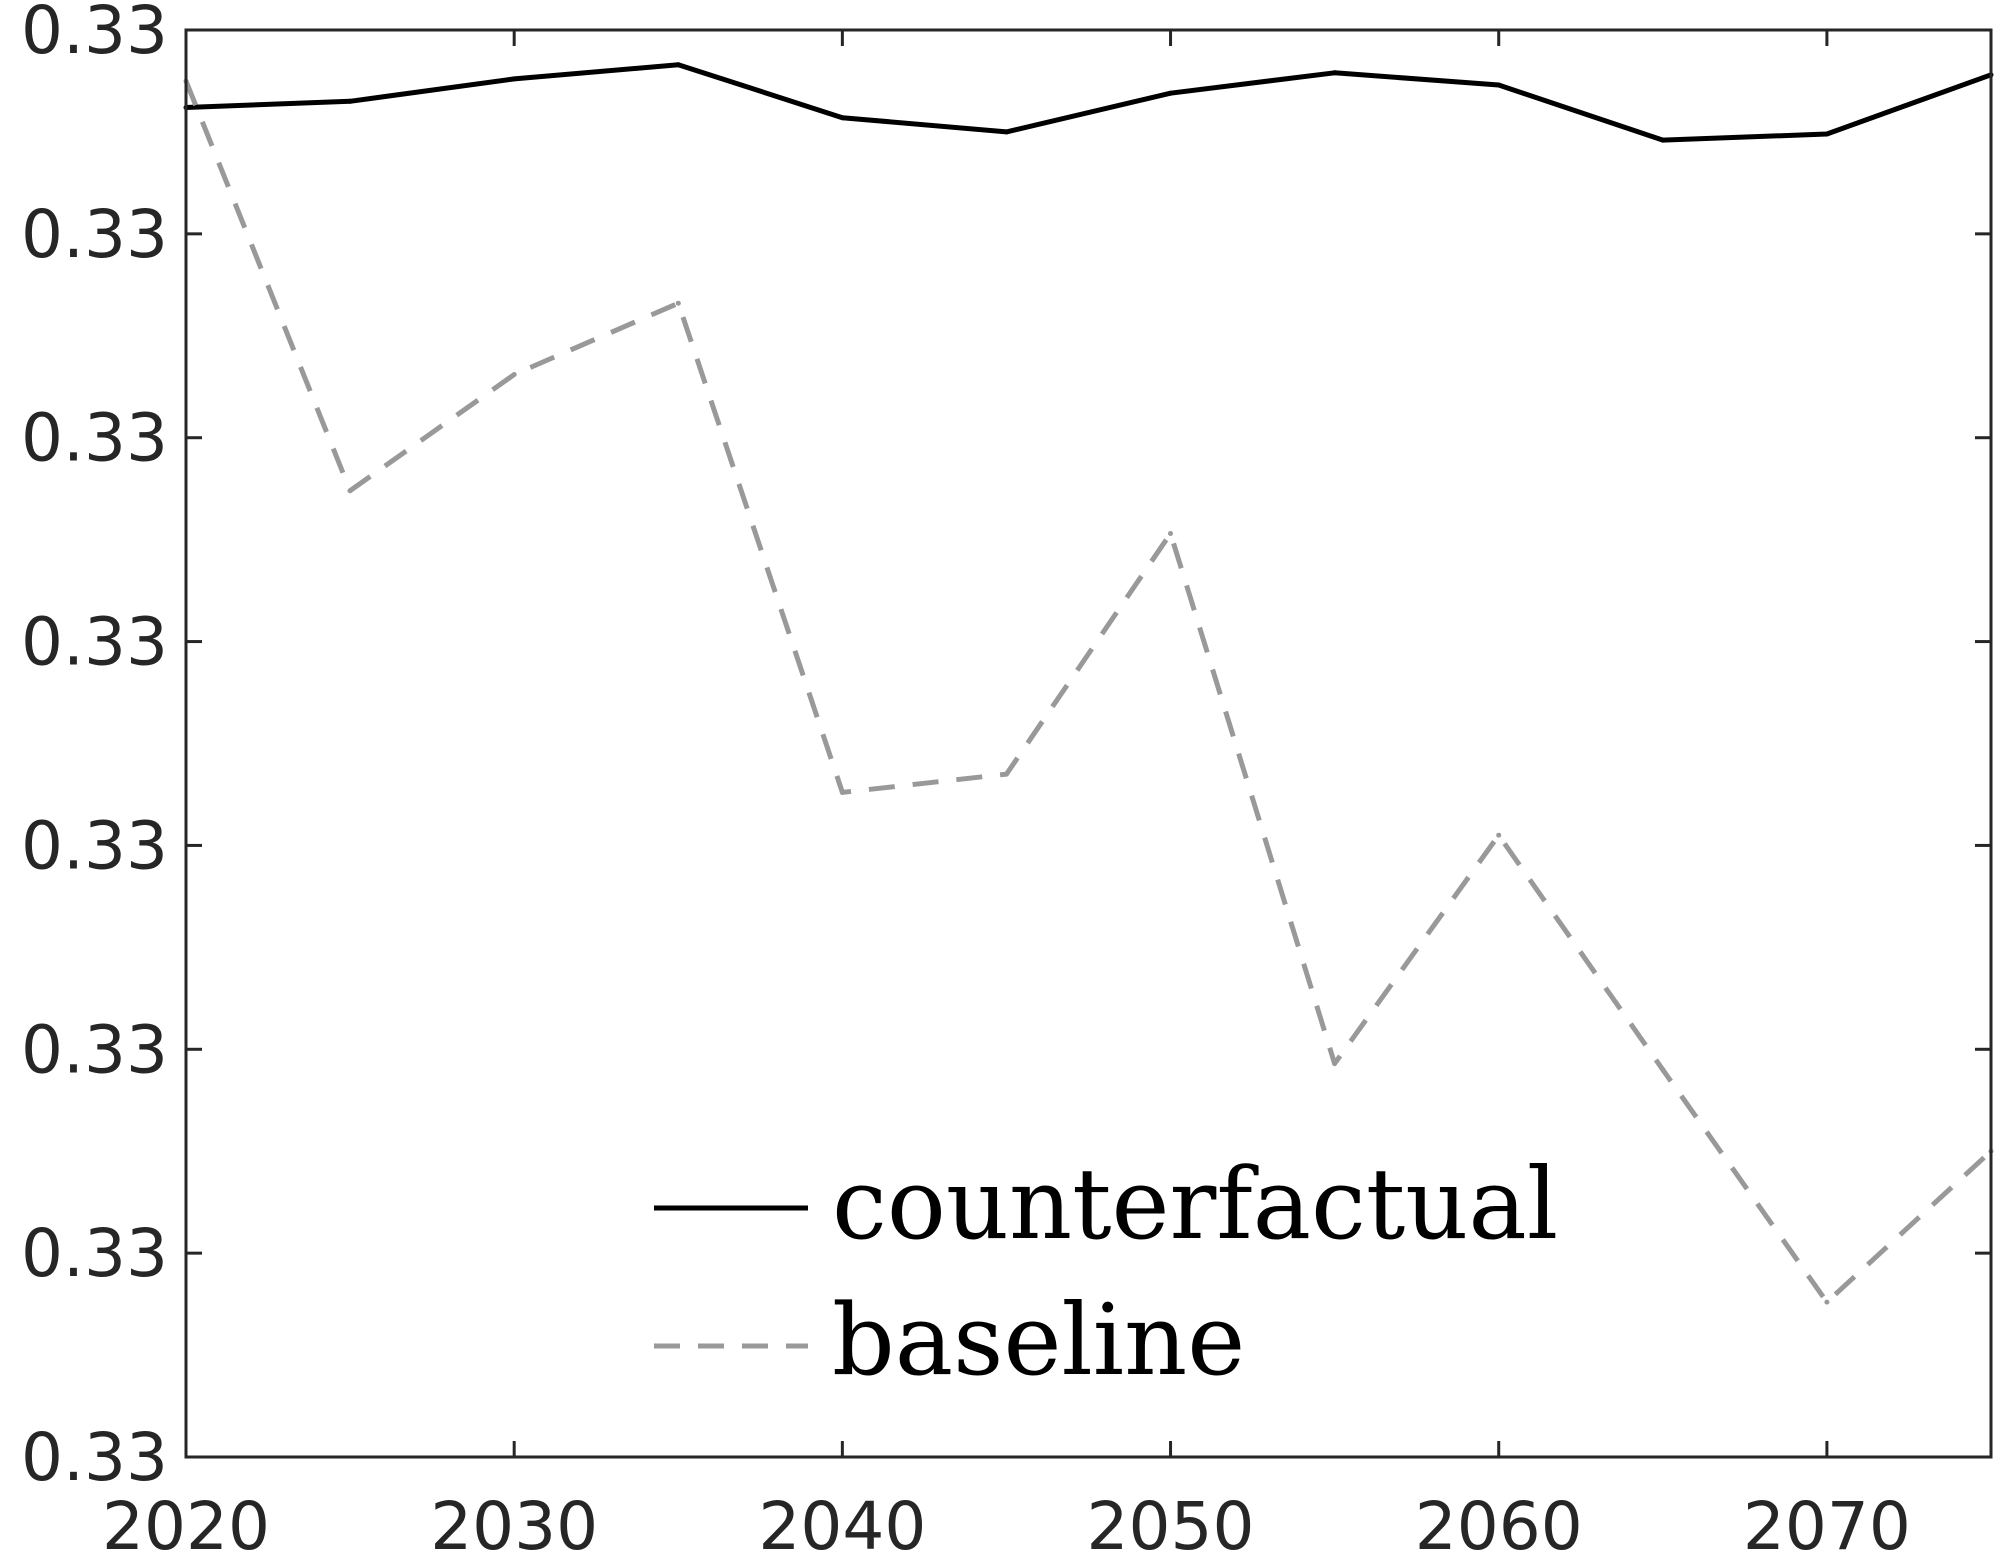  I want to click on data-point-baseline-2030, so click(514, 374).